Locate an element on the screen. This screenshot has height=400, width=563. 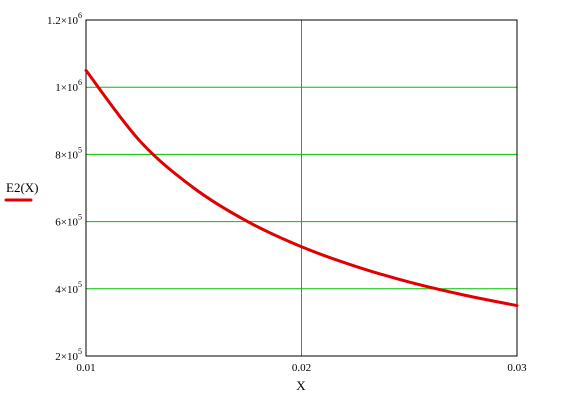
x-axis-ticks: 0.01 0.02 0.03 is located at coordinates (301, 368).